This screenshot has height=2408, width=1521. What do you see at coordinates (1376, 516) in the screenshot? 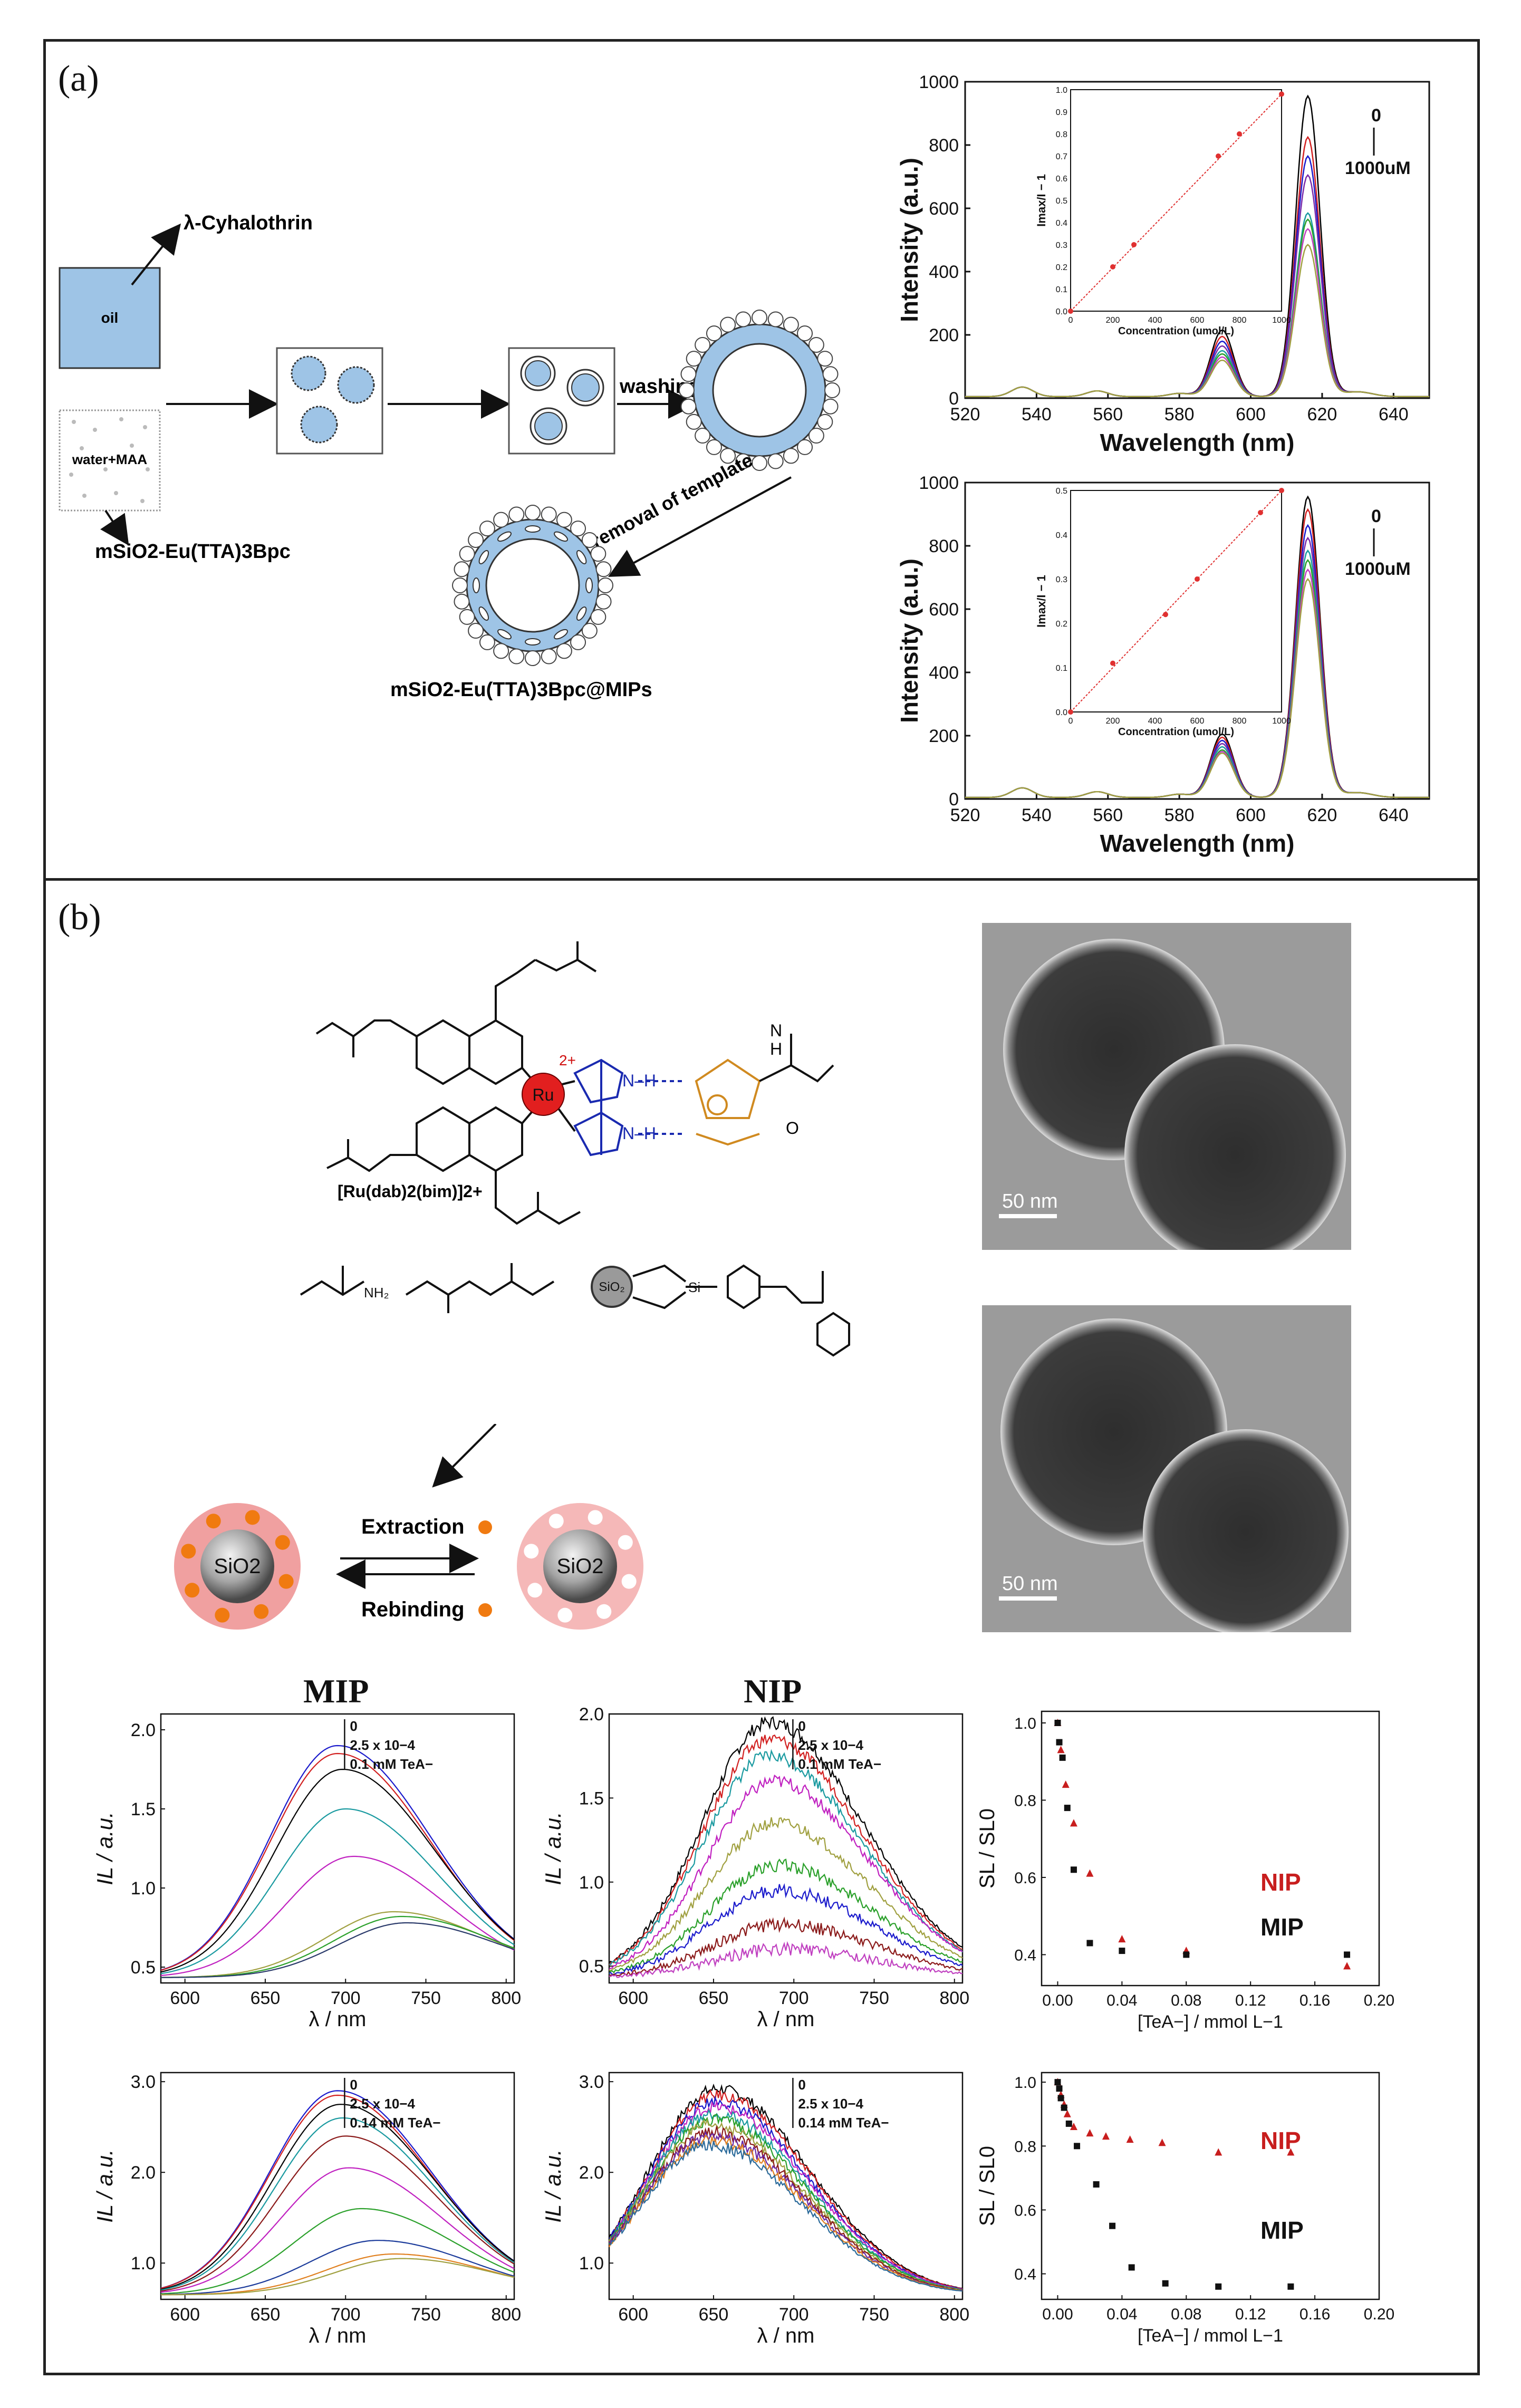
I see `conc-start-label: 0` at bounding box center [1376, 516].